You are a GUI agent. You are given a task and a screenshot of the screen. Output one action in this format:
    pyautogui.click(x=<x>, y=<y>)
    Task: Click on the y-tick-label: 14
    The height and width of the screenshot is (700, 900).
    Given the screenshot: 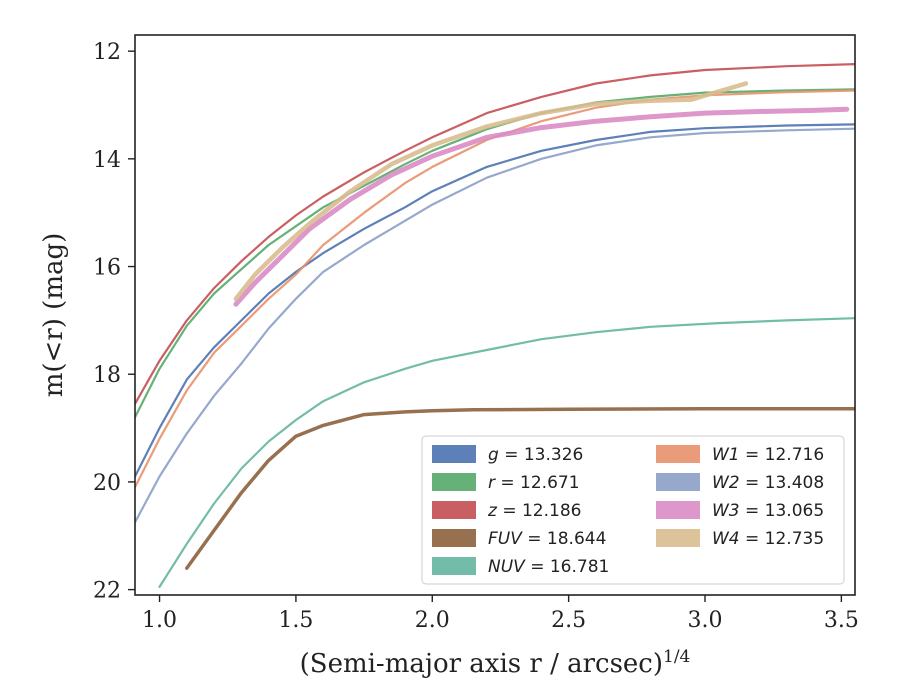 What is the action you would take?
    pyautogui.click(x=107, y=160)
    